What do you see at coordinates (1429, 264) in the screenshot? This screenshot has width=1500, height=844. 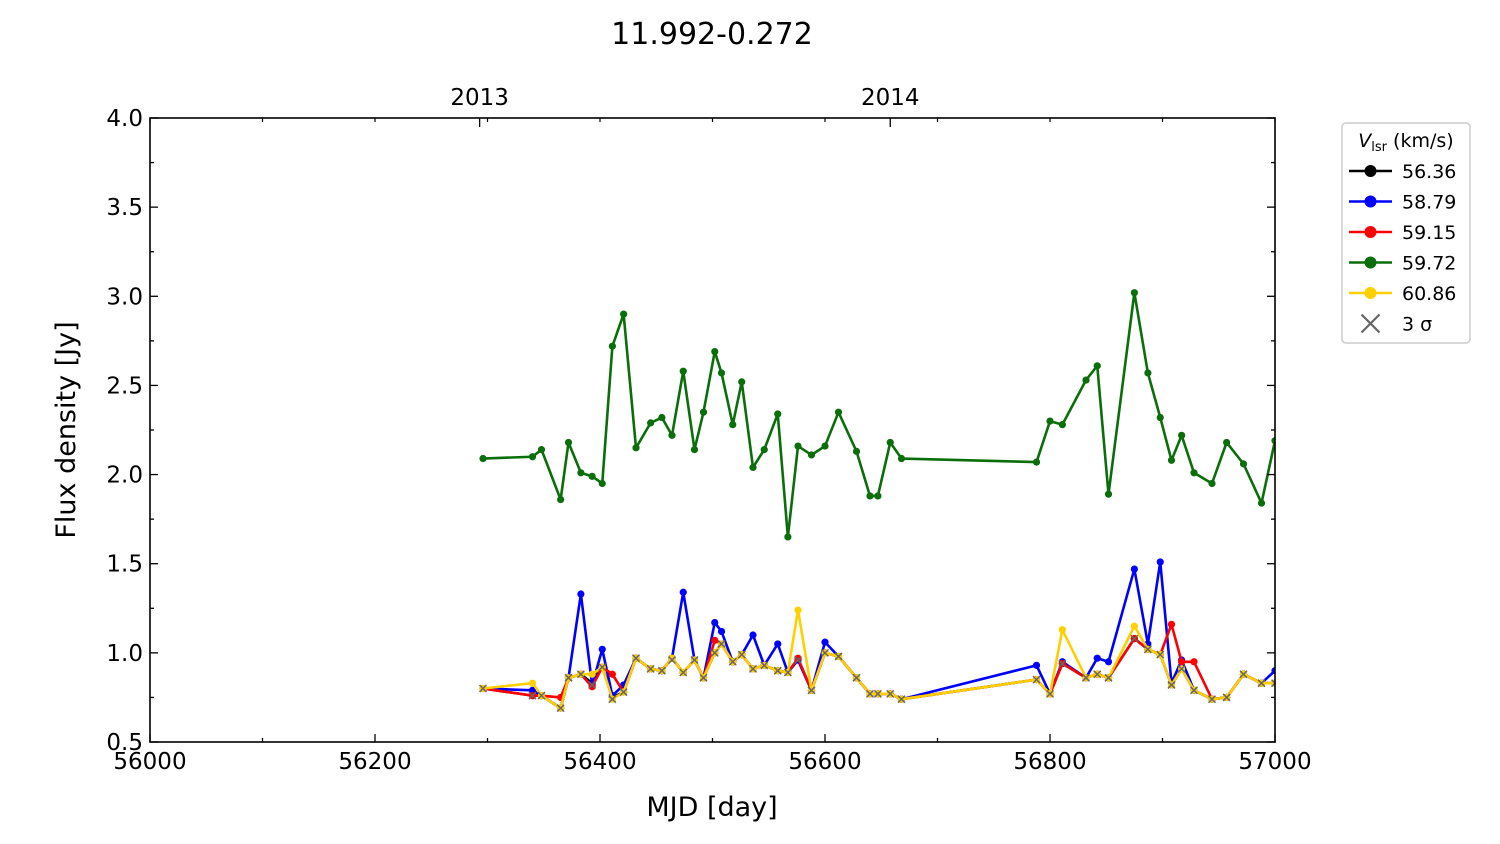 I see `legend-label: 59.72` at bounding box center [1429, 264].